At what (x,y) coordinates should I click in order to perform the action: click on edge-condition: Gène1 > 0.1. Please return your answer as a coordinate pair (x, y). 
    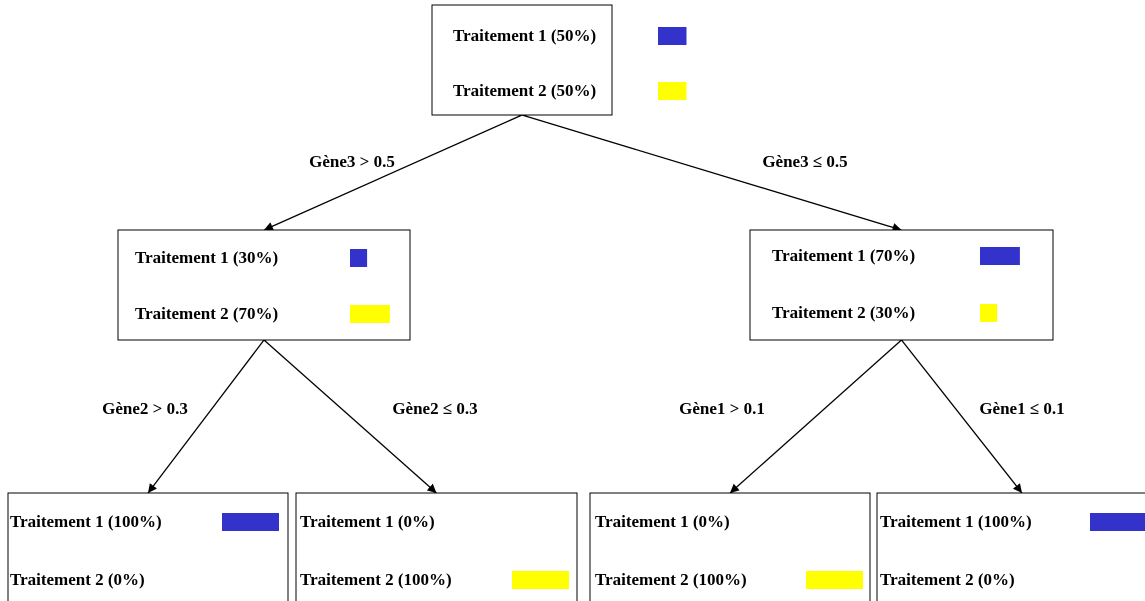
    Looking at the image, I should click on (722, 408).